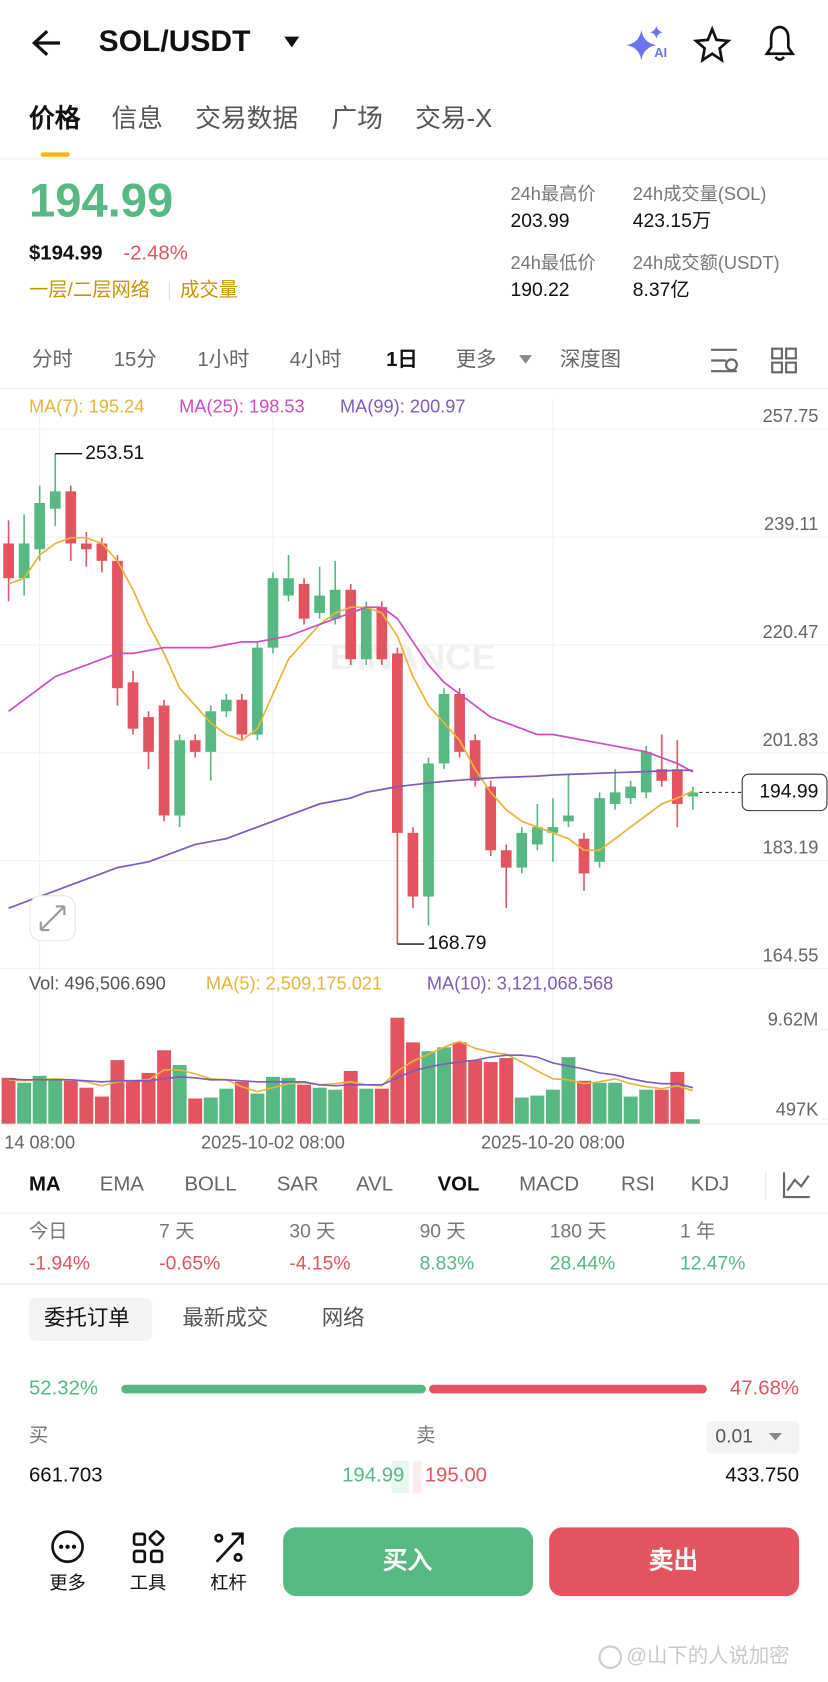 Image resolution: width=828 pixels, height=1682 pixels. What do you see at coordinates (456, 943) in the screenshot?
I see `low-label: 168.79` at bounding box center [456, 943].